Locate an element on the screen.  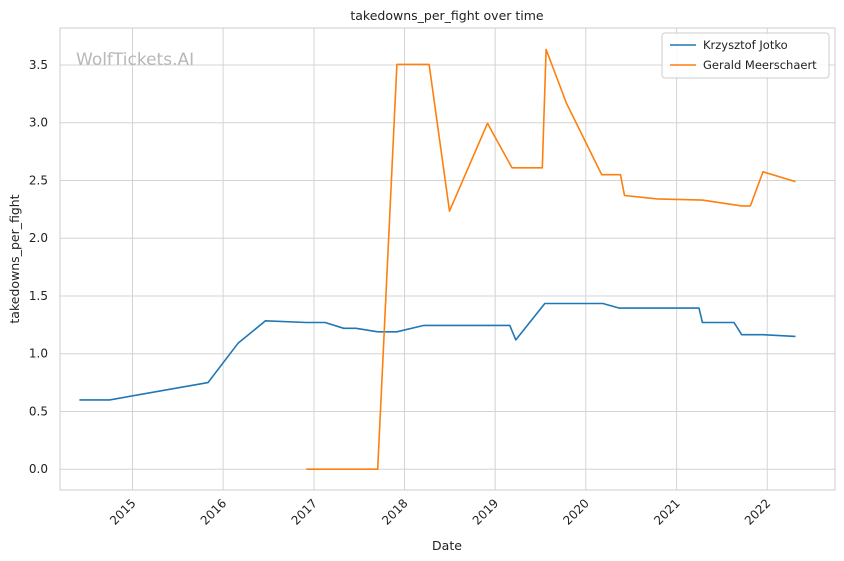
y-tick-label: 0.5 is located at coordinates (38, 411).